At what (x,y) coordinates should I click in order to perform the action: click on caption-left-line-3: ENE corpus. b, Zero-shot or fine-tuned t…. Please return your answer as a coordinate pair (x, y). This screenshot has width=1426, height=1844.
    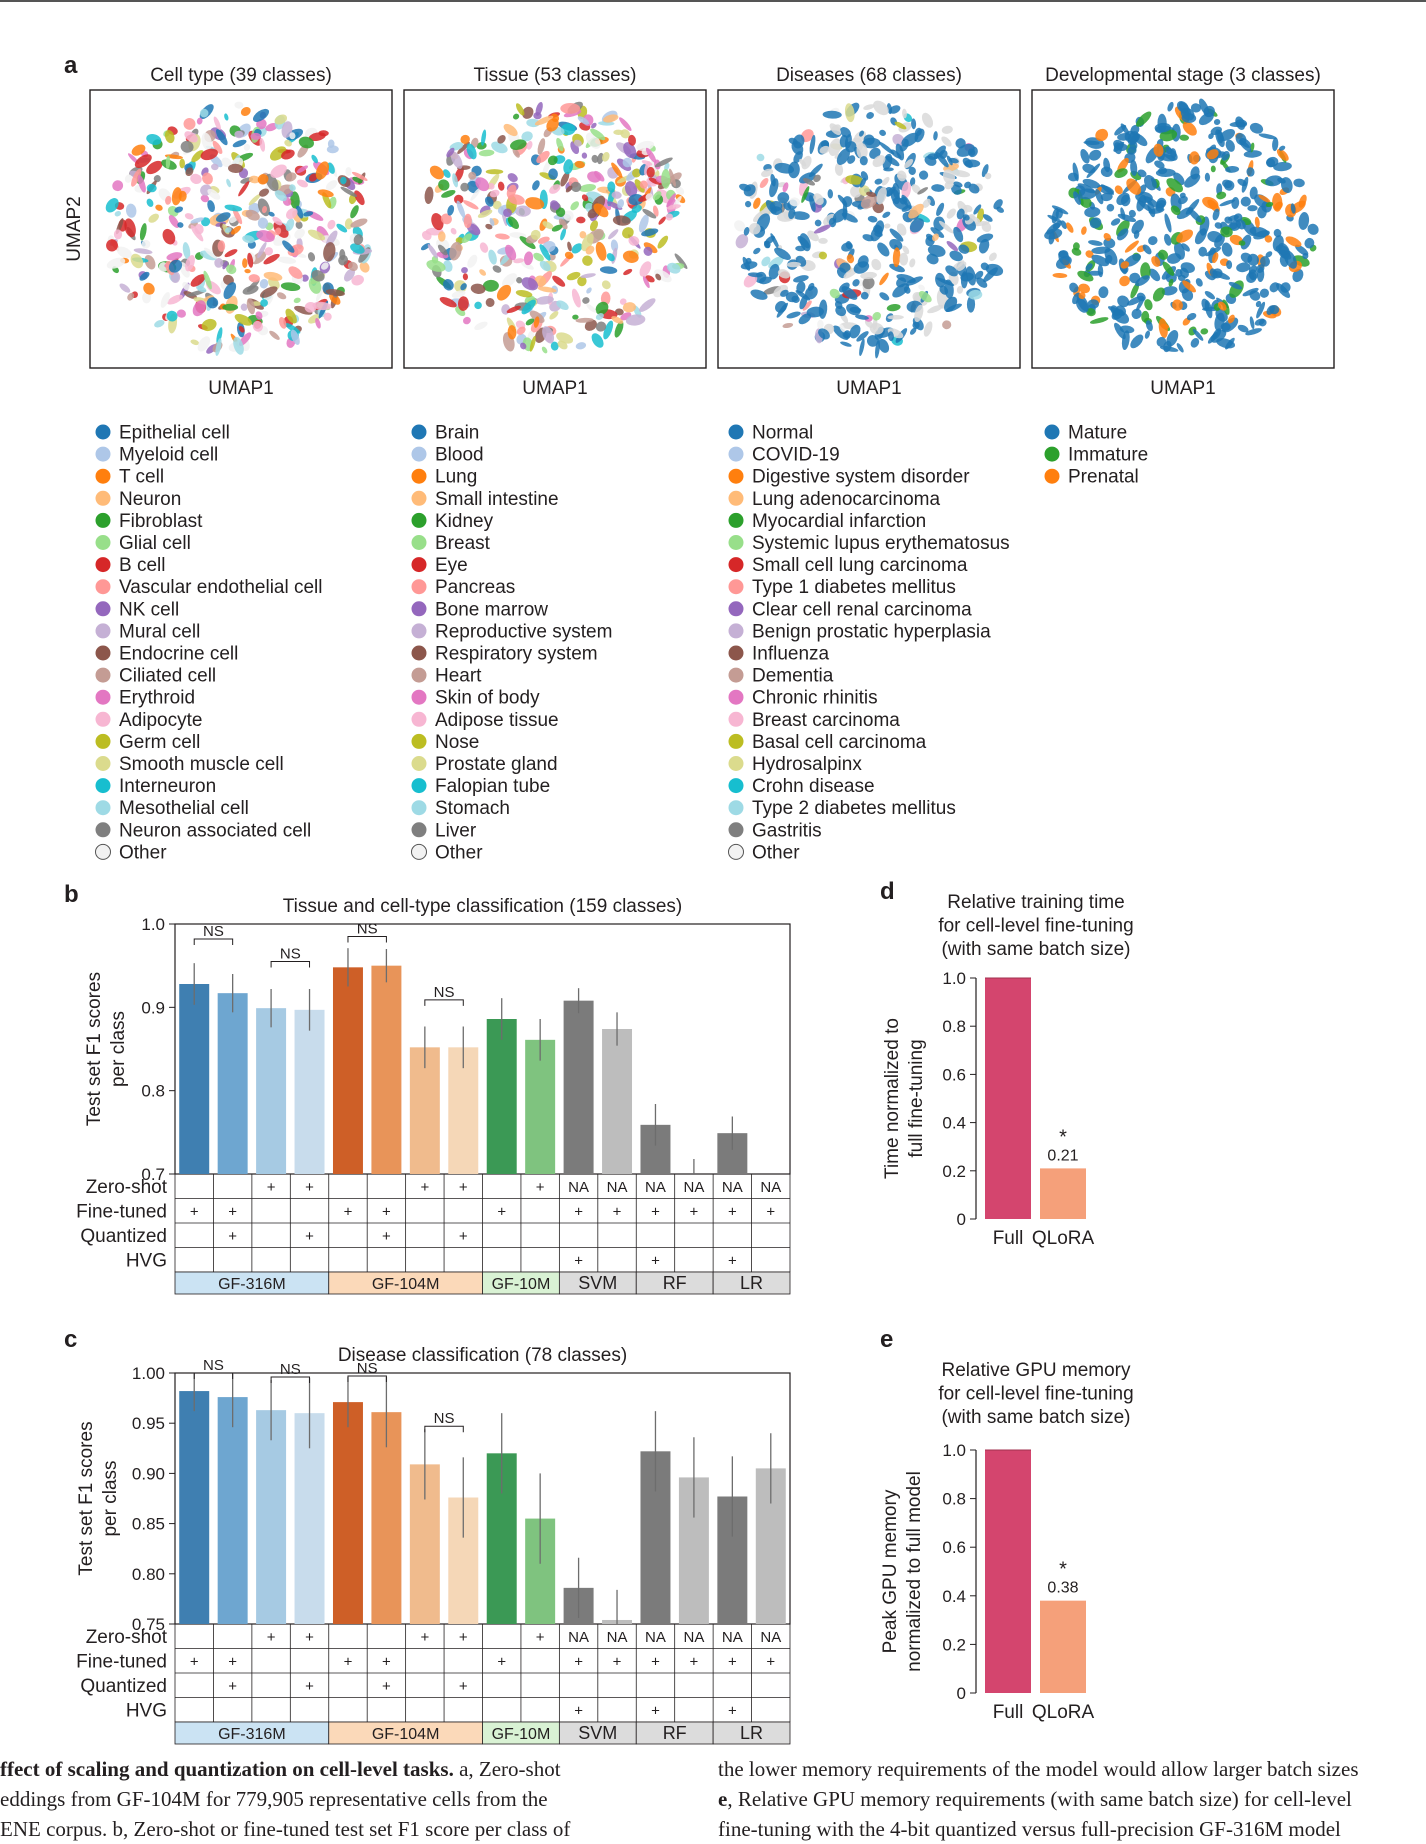
    Looking at the image, I should click on (285, 1829).